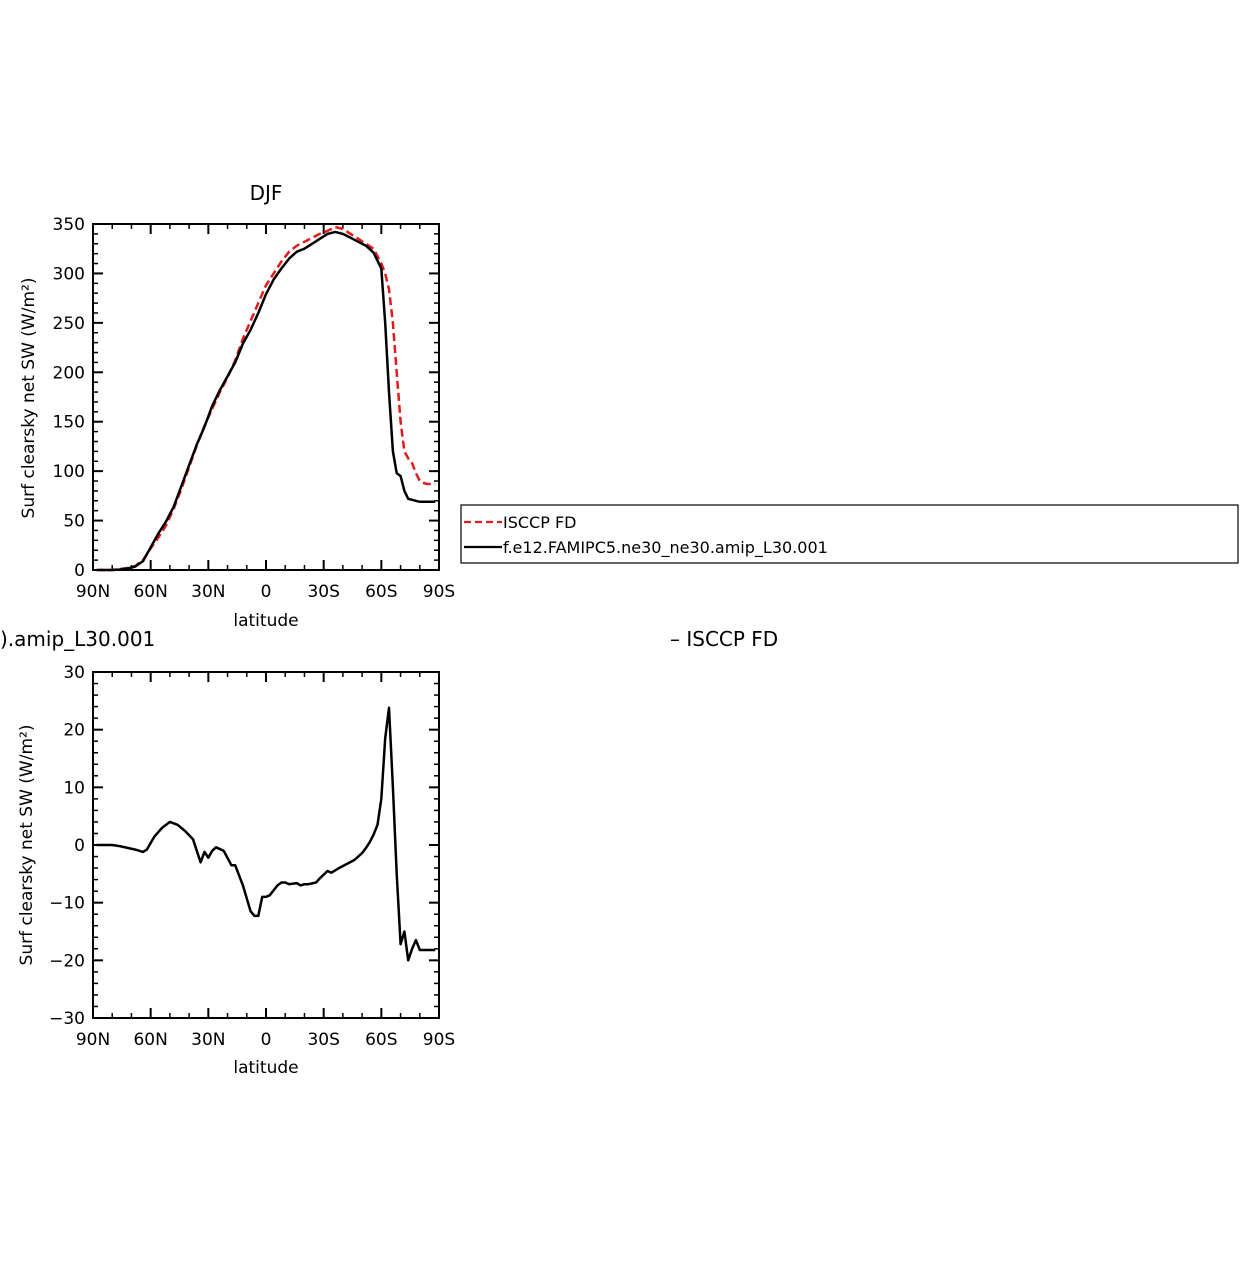 The width and height of the screenshot is (1256, 1263). I want to click on y-tick-label: −30, so click(67, 1019).